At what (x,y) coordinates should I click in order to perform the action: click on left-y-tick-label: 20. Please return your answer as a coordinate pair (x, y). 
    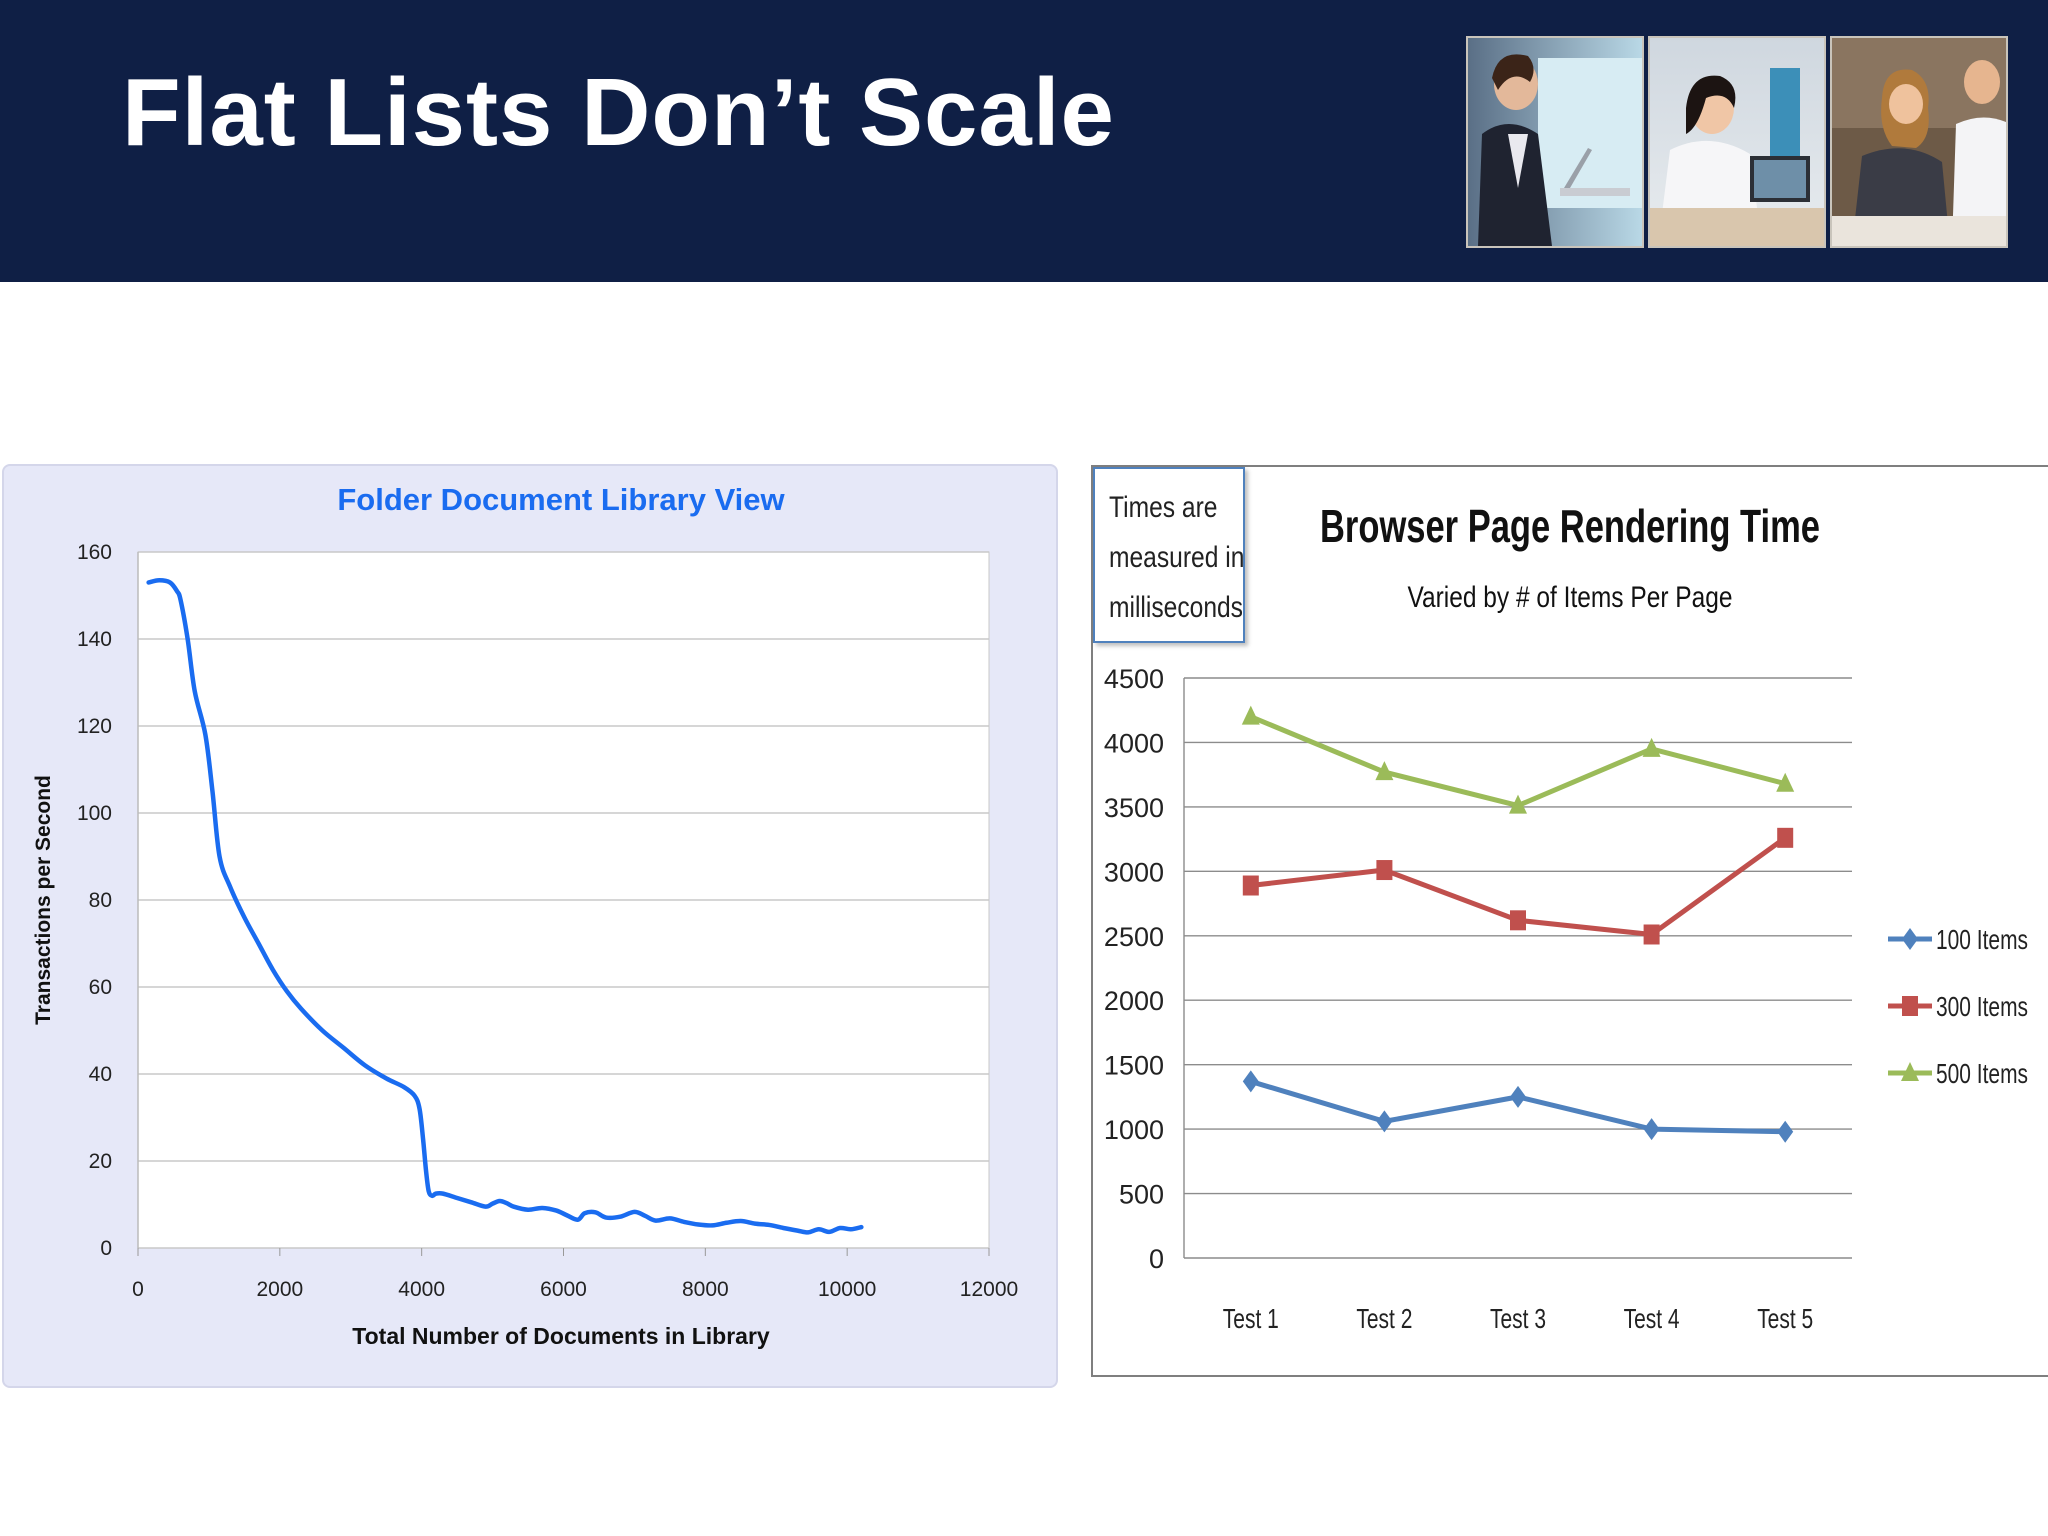
    Looking at the image, I should click on (100, 1161).